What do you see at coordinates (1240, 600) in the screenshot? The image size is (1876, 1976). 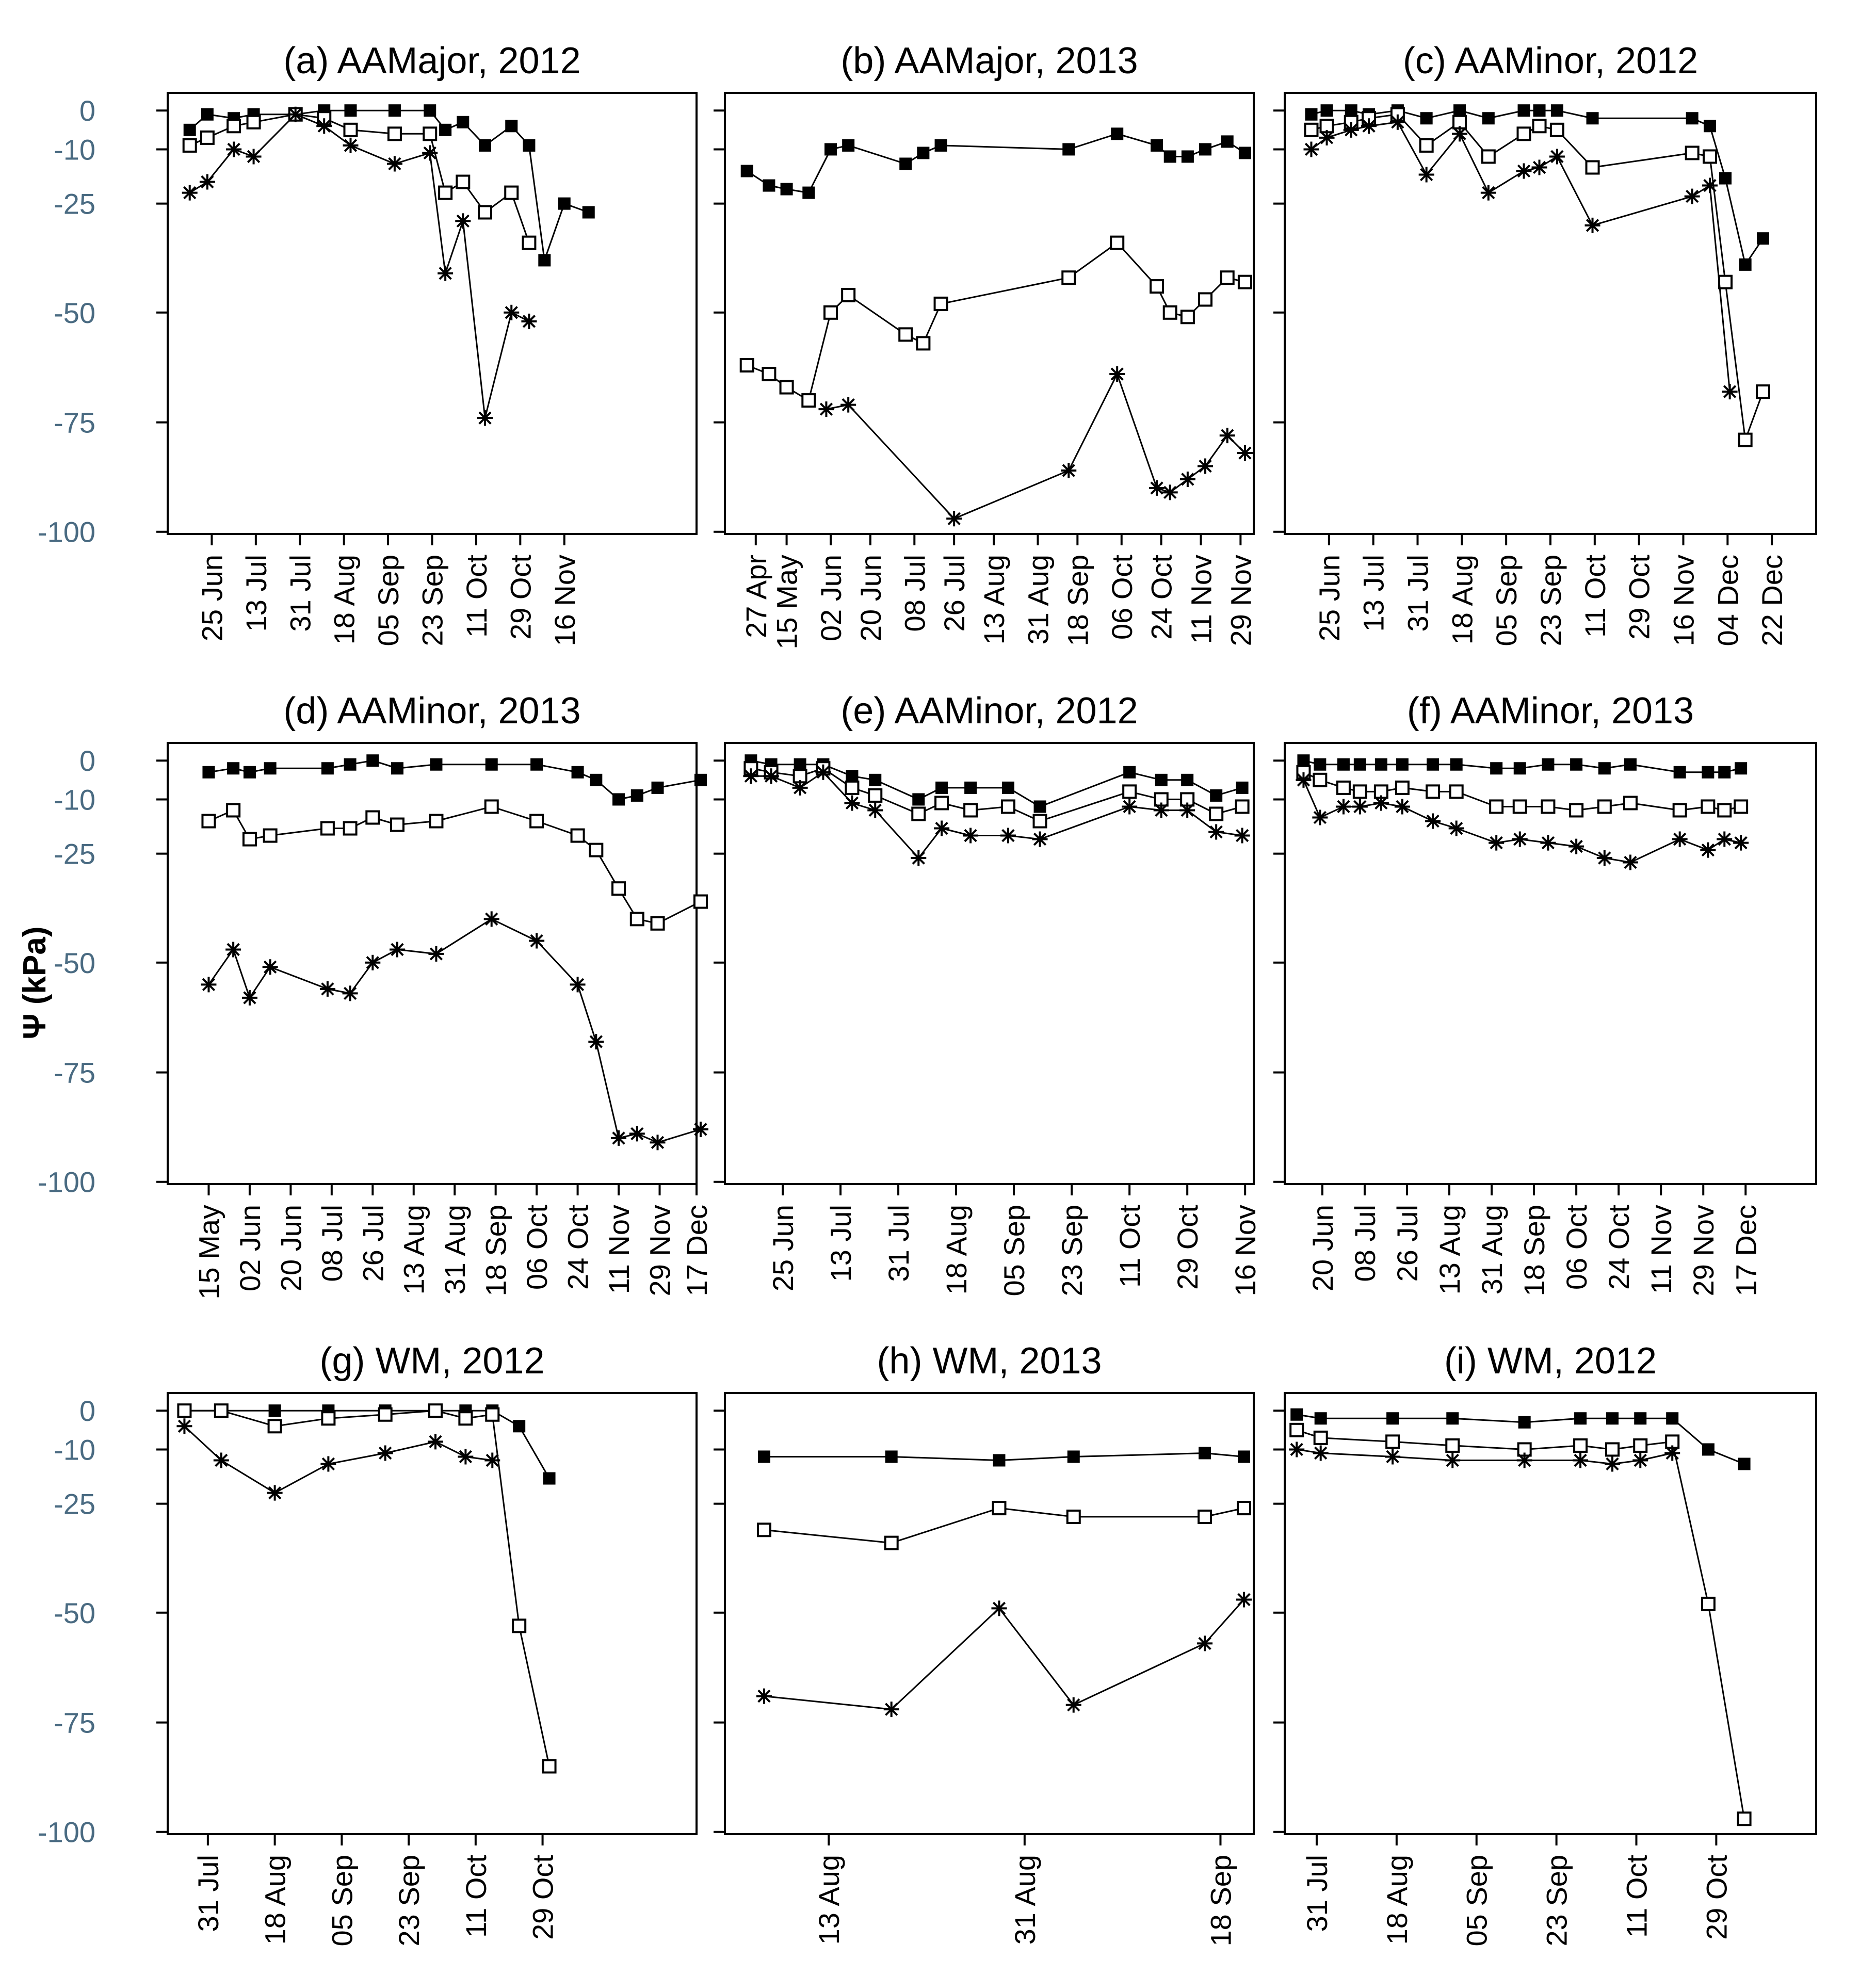 I see `x-tick-label: 29 Nov` at bounding box center [1240, 600].